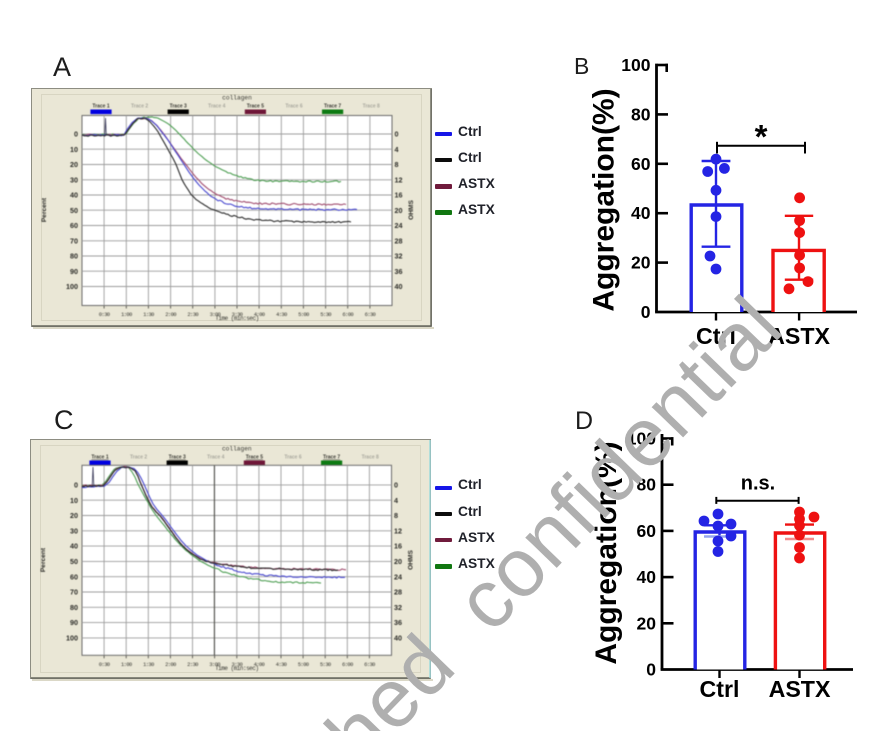  What do you see at coordinates (74, 500) in the screenshot?
I see `svg-text: 10` at bounding box center [74, 500].